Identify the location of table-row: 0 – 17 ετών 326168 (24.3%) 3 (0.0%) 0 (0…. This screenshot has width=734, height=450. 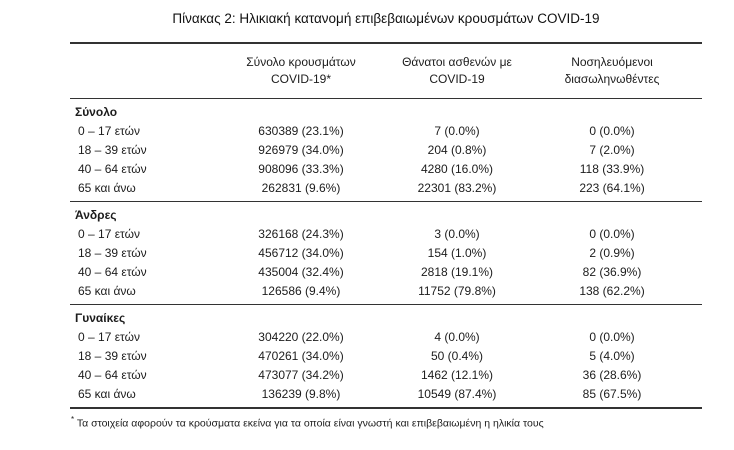
(386, 234).